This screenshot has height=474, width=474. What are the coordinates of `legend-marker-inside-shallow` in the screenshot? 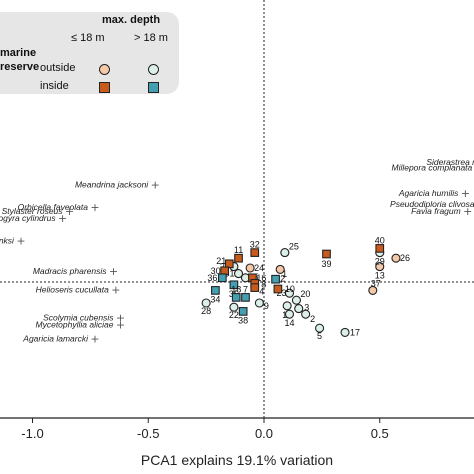 It's located at (104, 87).